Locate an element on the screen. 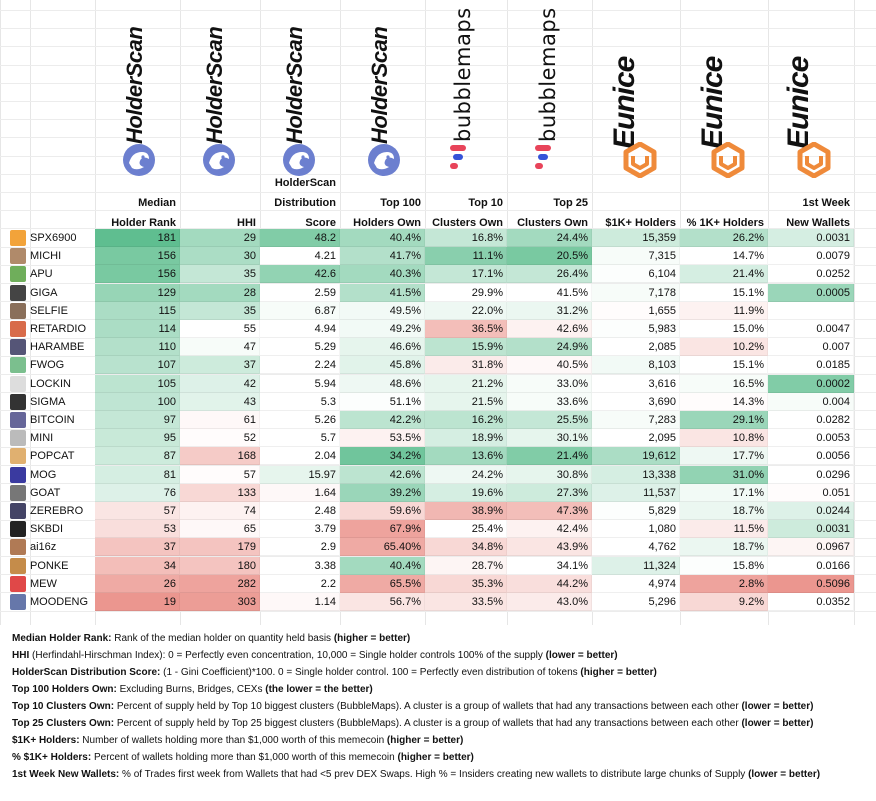 Image resolution: width=876 pixels, height=801 pixels. table-cell: 57 is located at coordinates (220, 474).